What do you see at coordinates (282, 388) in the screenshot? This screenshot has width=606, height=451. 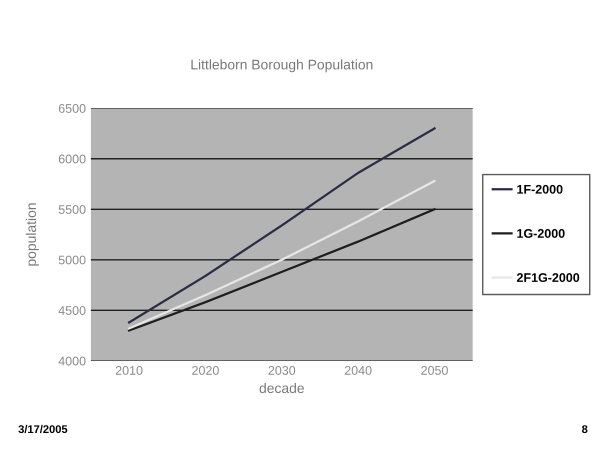 I see `x-axis-title: decade` at bounding box center [282, 388].